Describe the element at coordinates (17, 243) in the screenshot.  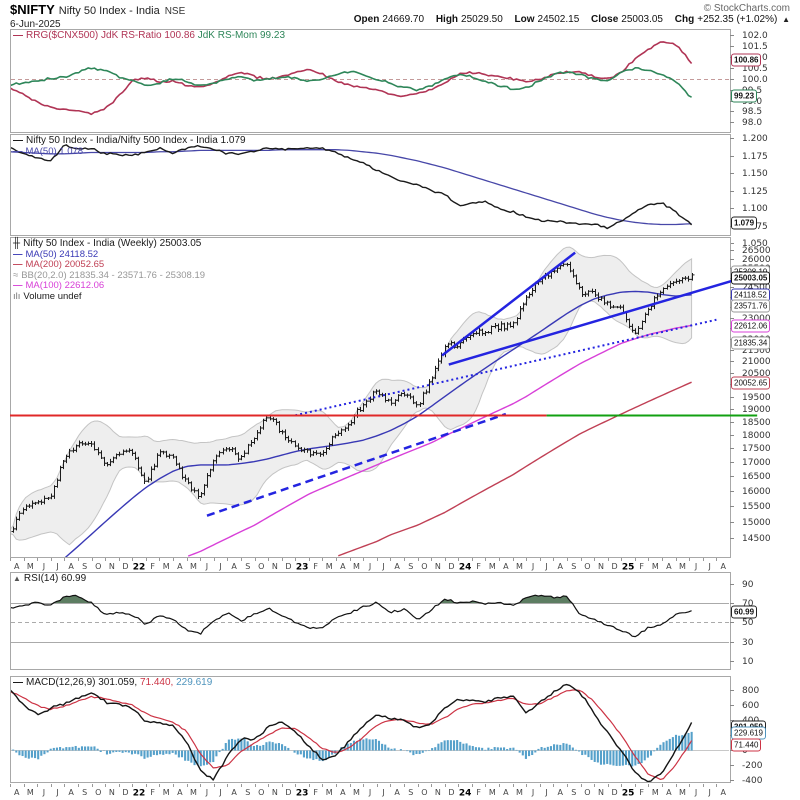
I see `candlestick-icon: ╫` at that location.